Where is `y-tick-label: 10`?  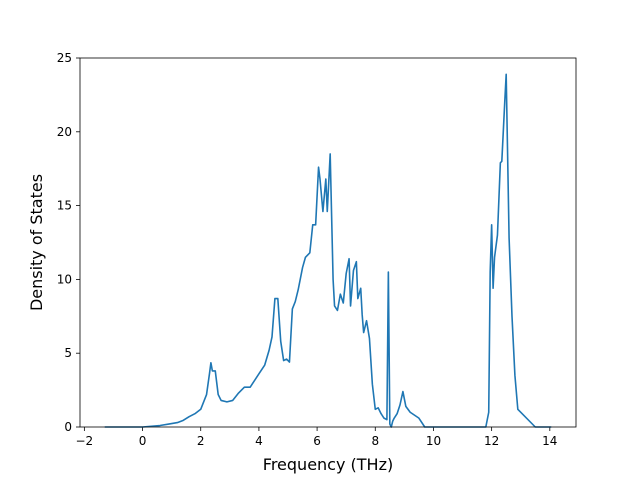
y-tick-label: 10 is located at coordinates (64, 279).